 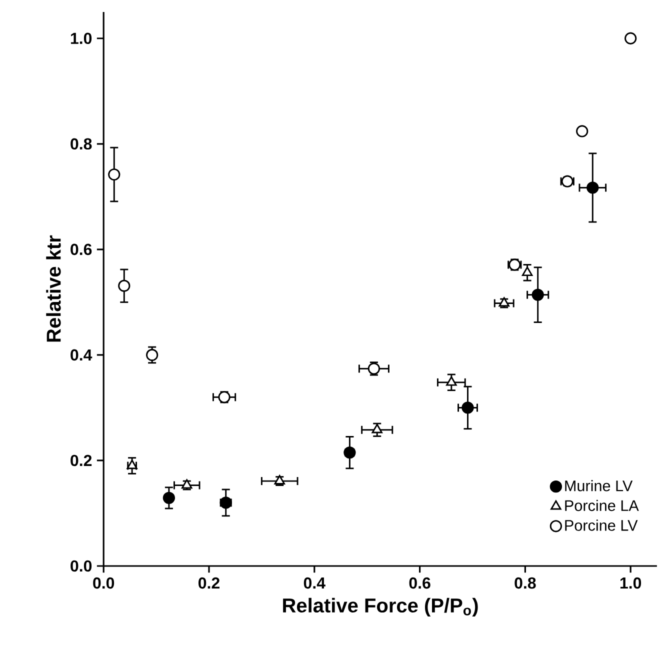 I want to click on y-tick-label: 0.4, so click(x=81, y=355).